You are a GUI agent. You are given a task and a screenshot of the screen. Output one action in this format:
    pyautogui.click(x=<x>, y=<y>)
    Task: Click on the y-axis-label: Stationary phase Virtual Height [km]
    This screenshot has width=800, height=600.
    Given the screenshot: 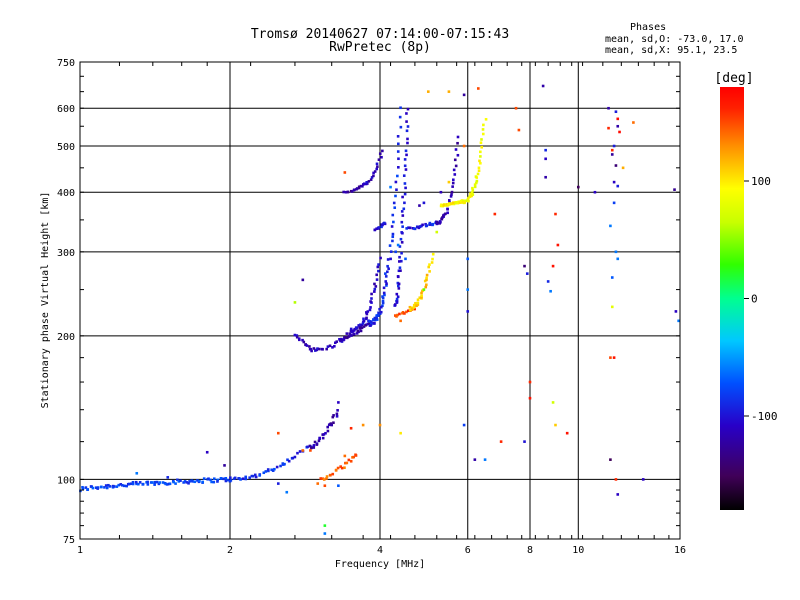 What is the action you would take?
    pyautogui.click(x=45, y=300)
    